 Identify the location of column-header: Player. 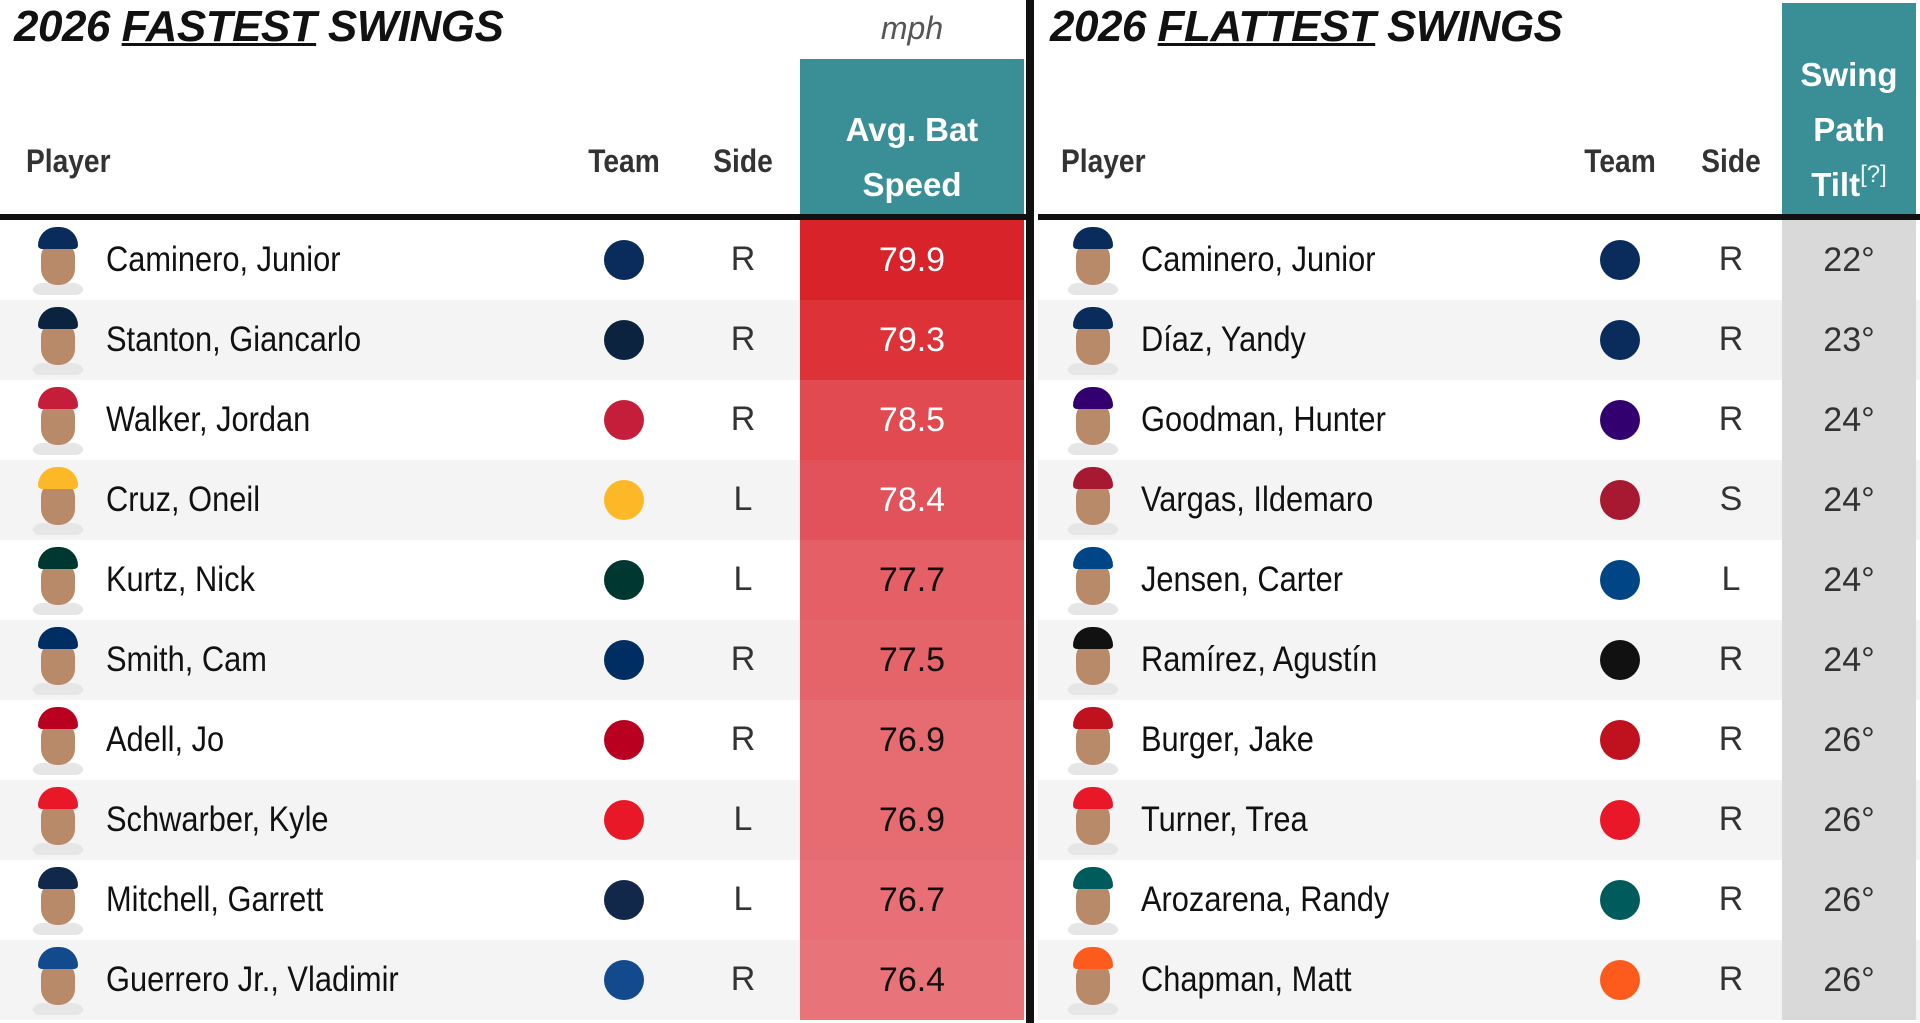
(1103, 161).